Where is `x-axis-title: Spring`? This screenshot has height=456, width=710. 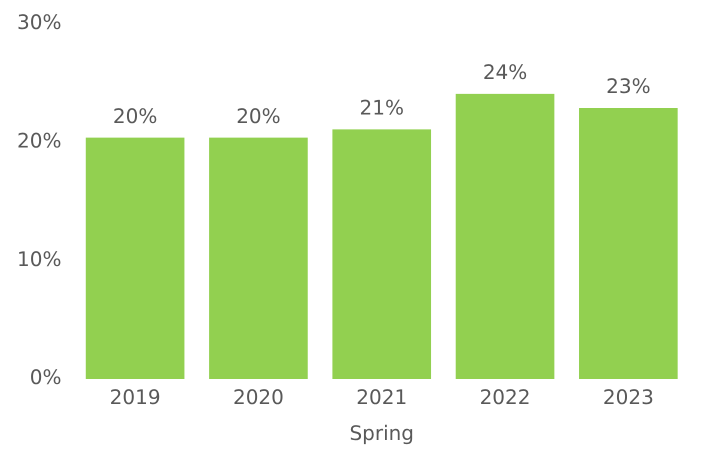 x-axis-title: Spring is located at coordinates (381, 433).